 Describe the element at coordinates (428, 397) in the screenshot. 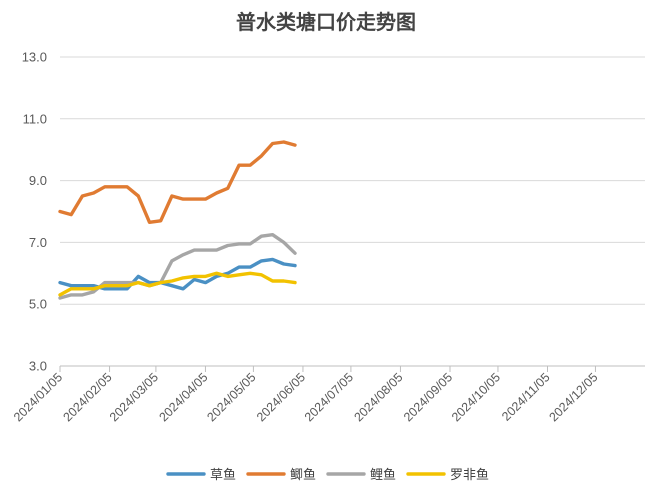

I see `x-tick-label: 2024/09/05` at that location.